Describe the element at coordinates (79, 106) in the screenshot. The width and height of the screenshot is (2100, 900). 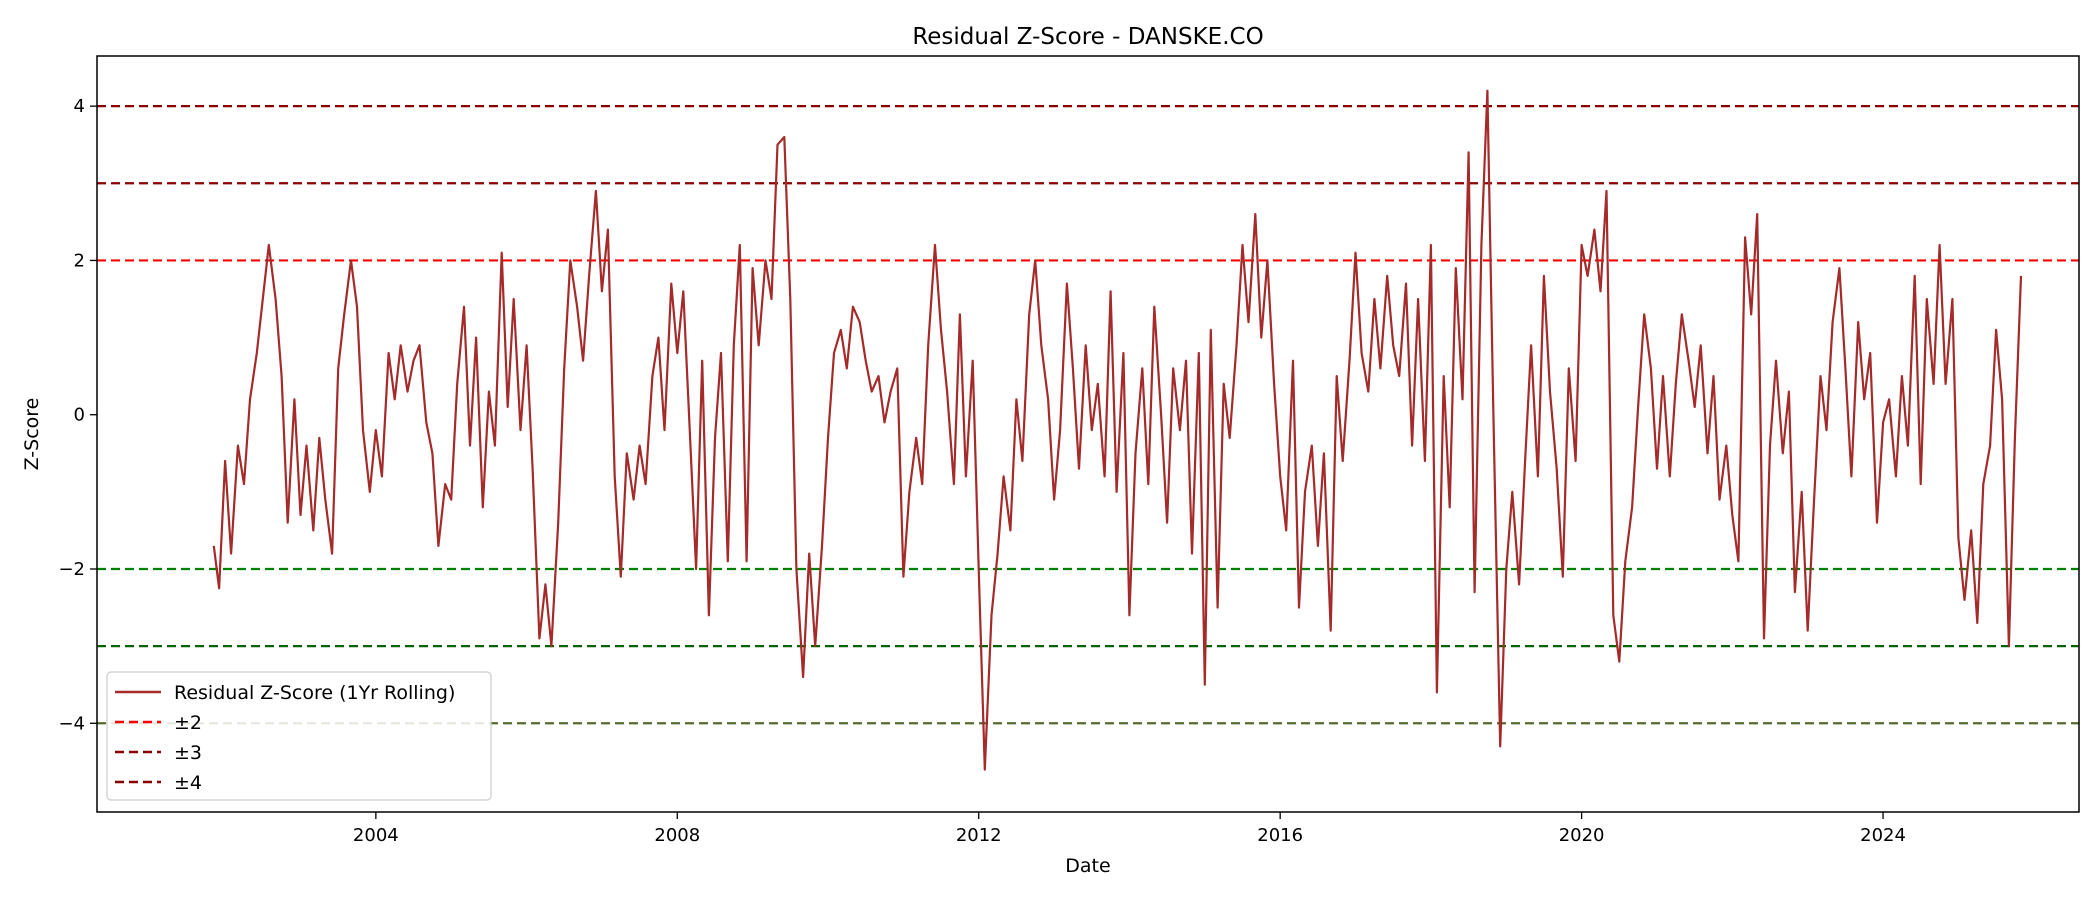
I see `y-tick-label: 4` at that location.